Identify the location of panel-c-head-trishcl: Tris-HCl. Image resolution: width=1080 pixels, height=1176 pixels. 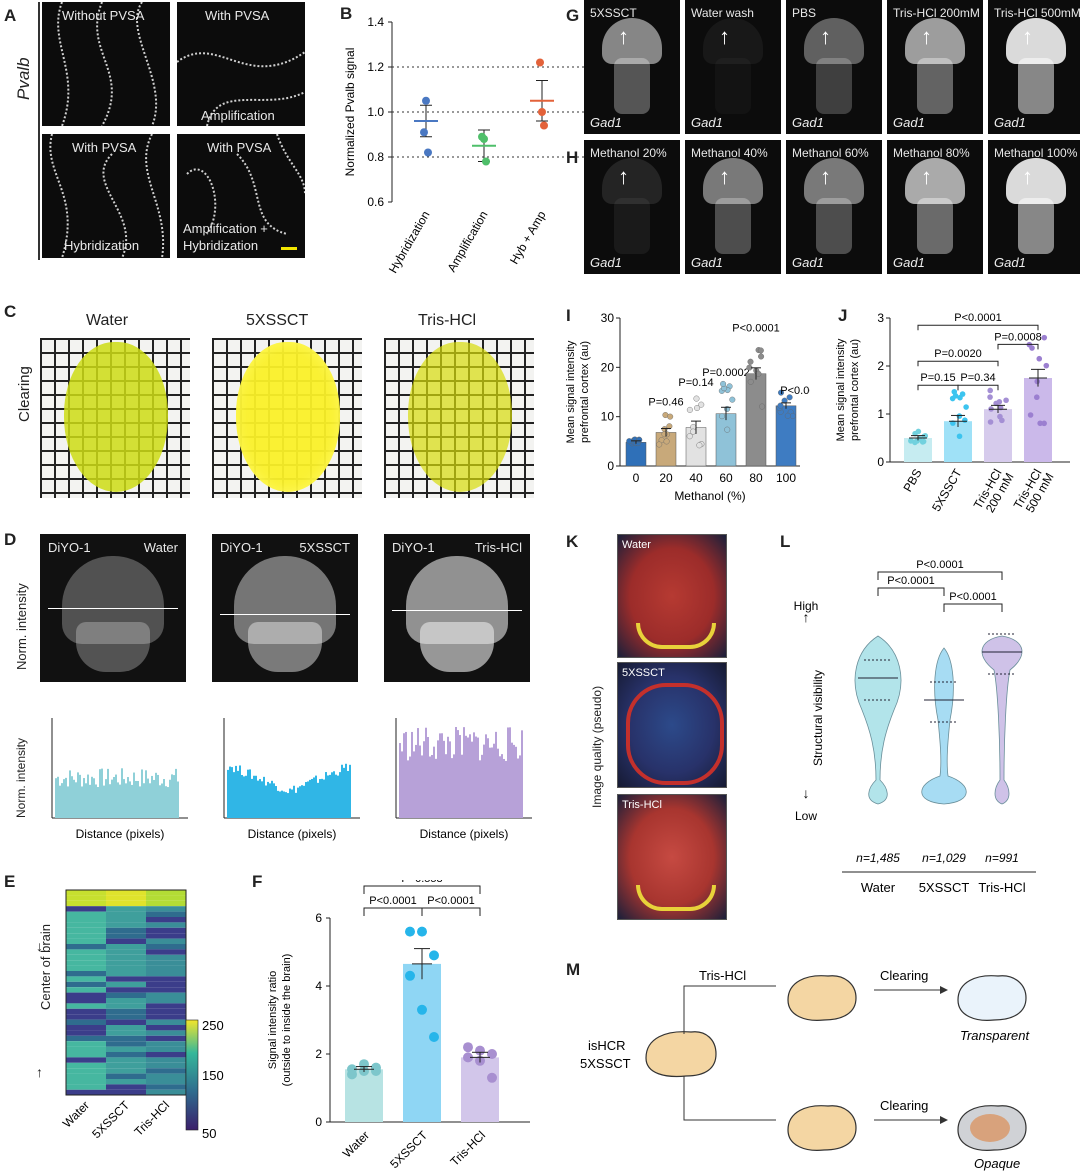
(447, 320).